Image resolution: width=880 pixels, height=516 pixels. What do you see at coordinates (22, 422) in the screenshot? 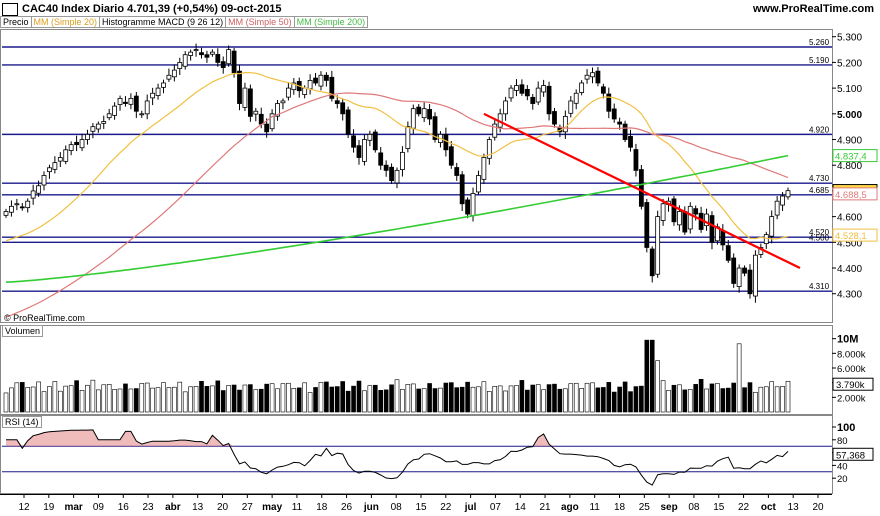
I see `rsi-panel-label: RSI (14)` at bounding box center [22, 422].